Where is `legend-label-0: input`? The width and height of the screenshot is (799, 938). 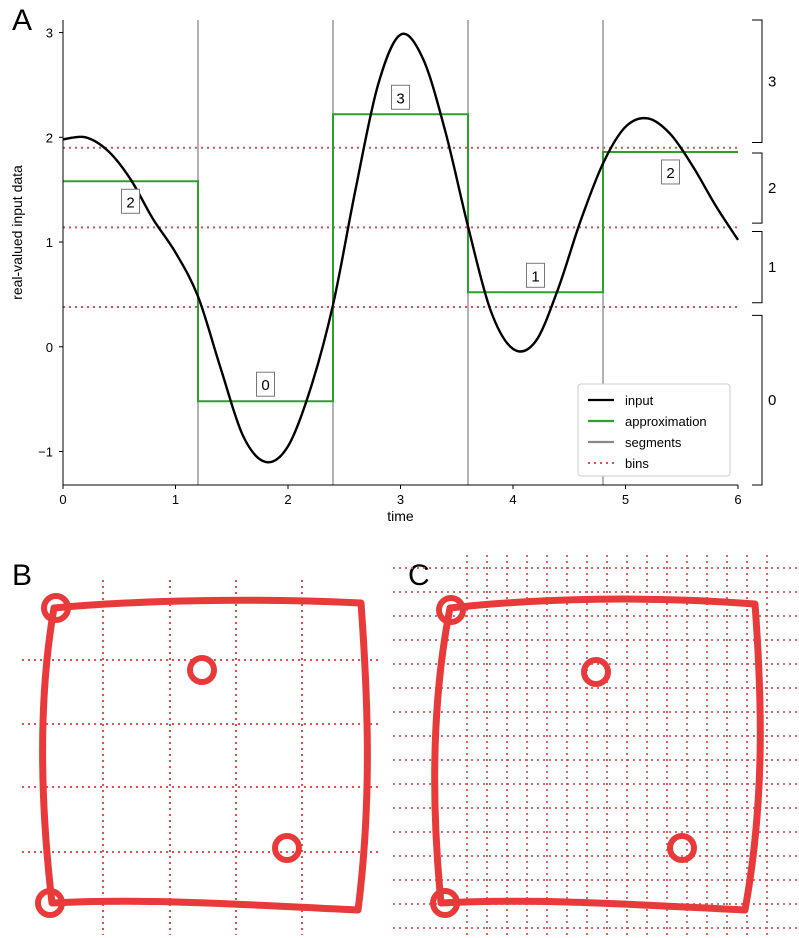
legend-label-0: input is located at coordinates (639, 400).